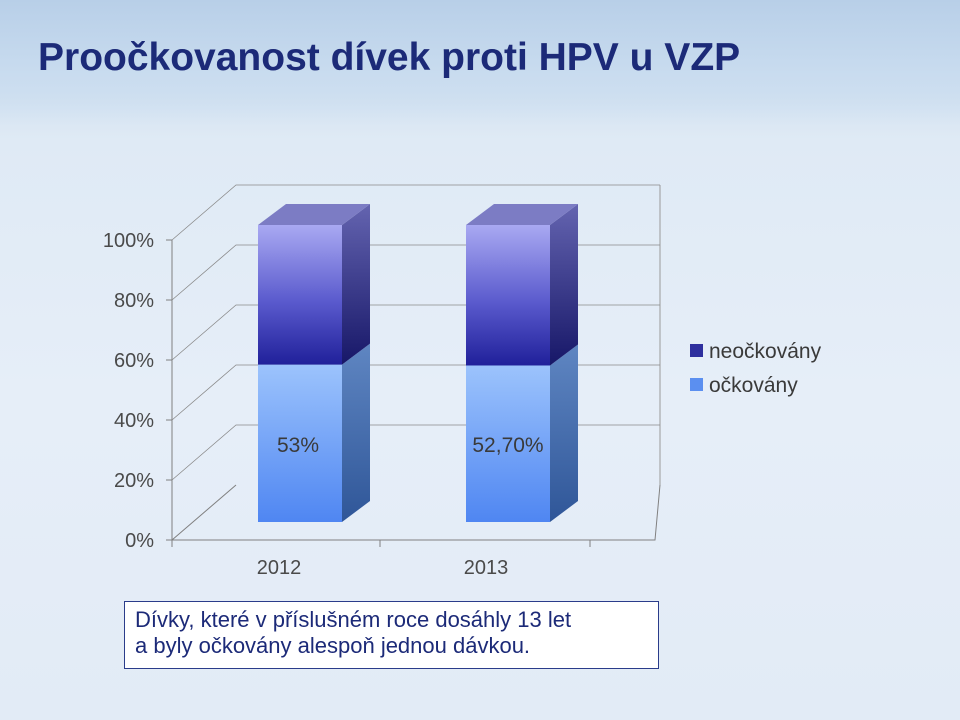  Describe the element at coordinates (134, 421) in the screenshot. I see `y-tick-label: 40%` at that location.